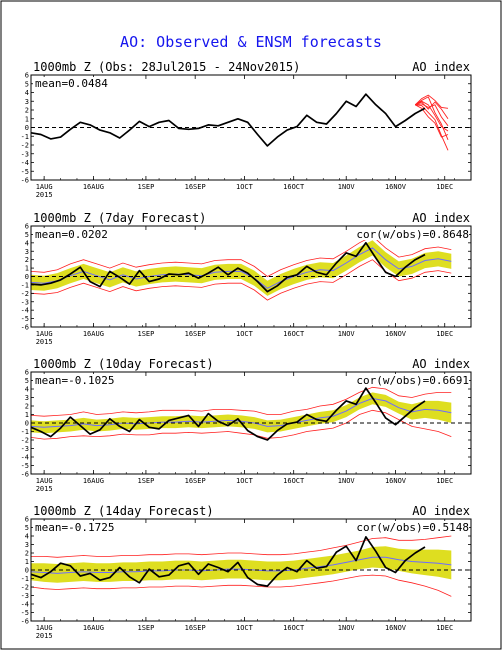 The height and width of the screenshot is (650, 502). What do you see at coordinates (251, 42) in the screenshot?
I see `figure-title: AO: Observed & ENSM forecasts` at bounding box center [251, 42].